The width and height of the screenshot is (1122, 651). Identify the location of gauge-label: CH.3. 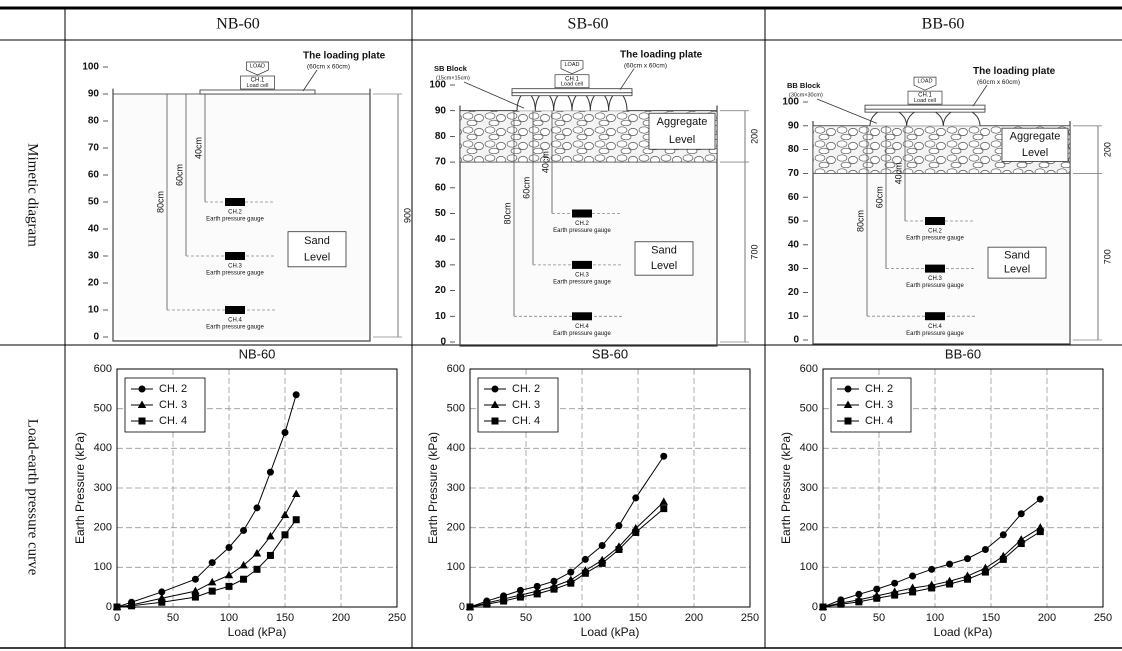
(235, 267).